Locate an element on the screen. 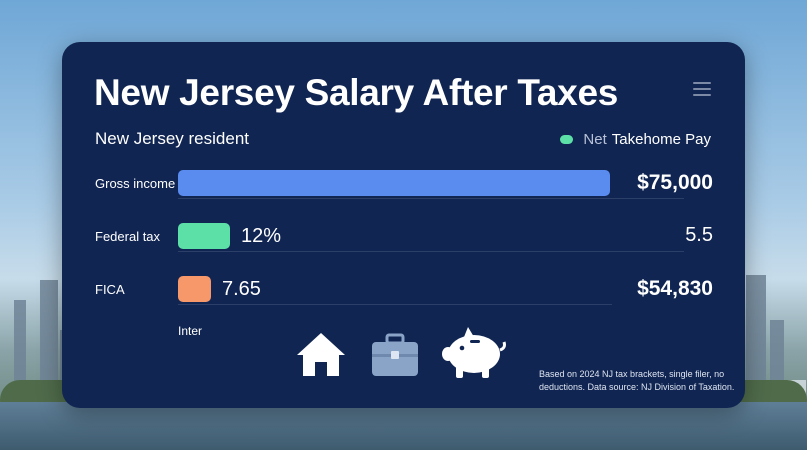 Image resolution: width=807 pixels, height=450 pixels. legend-label: Takehome Pay is located at coordinates (661, 139).